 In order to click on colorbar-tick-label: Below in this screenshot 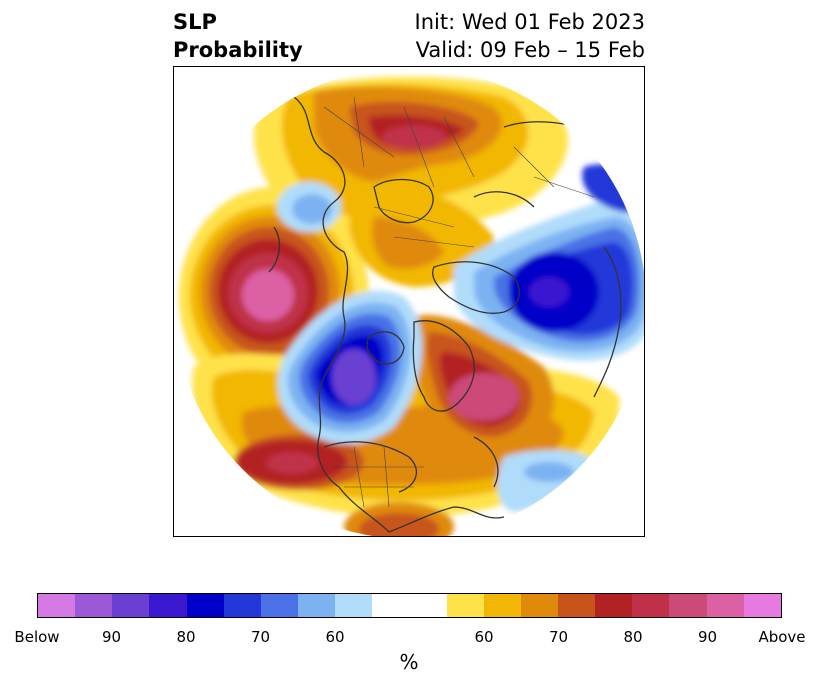, I will do `click(37, 637)`.